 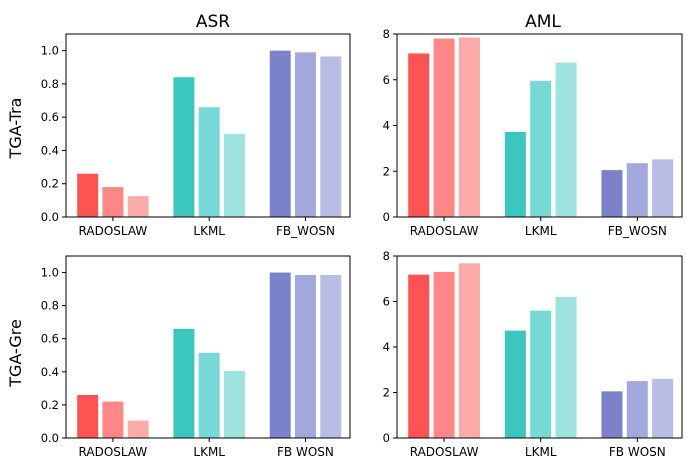 I want to click on aml-tga-gre-xtick-label: LKML, so click(x=541, y=451).